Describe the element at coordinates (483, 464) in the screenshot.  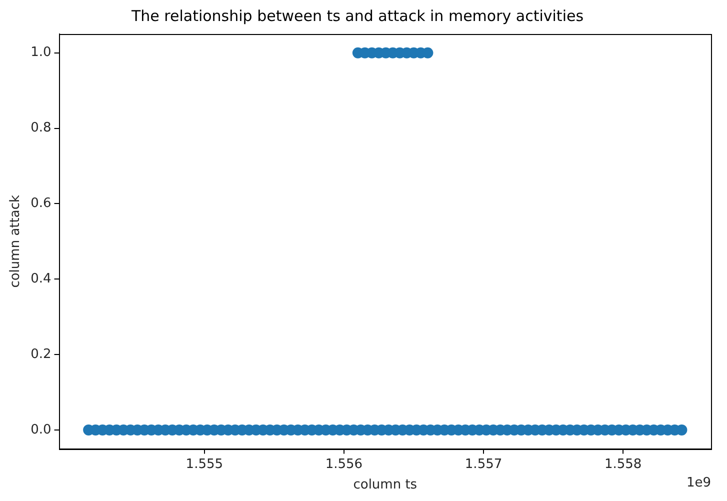
I see `x-tick-label: 1.557` at that location.